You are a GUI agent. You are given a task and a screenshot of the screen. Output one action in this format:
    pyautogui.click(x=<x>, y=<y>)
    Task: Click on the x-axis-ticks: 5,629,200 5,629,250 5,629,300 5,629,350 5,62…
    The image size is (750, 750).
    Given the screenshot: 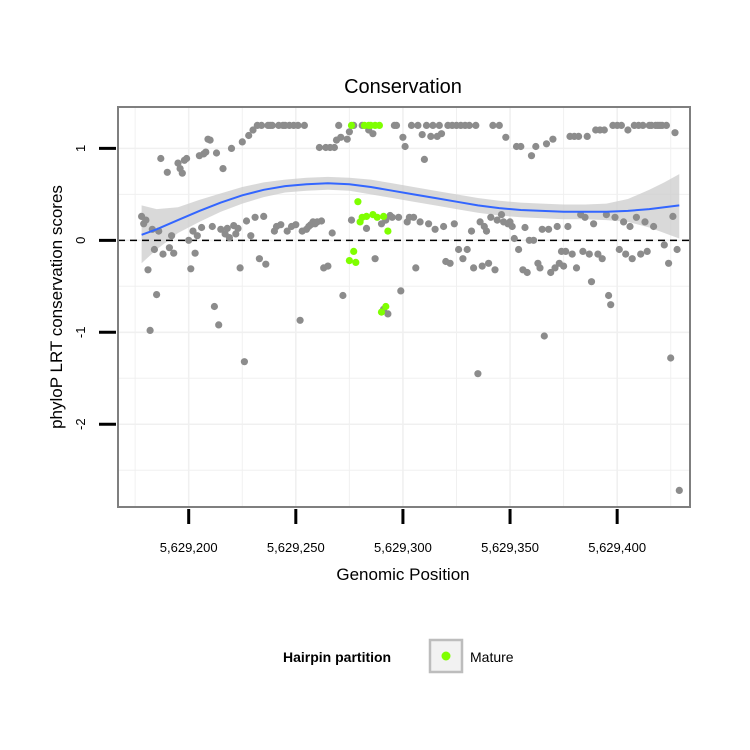 What is the action you would take?
    pyautogui.click(x=403, y=532)
    